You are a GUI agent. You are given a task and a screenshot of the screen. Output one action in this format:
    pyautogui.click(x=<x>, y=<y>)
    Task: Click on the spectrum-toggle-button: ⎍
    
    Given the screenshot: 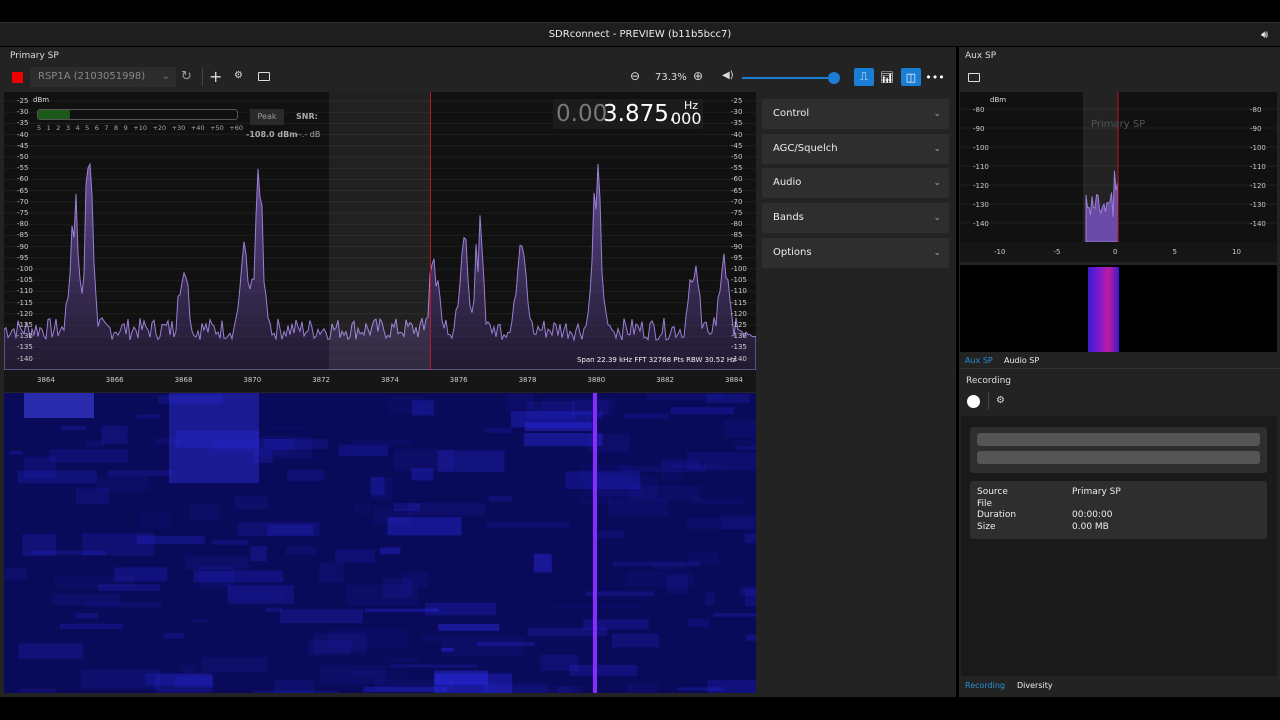 What is the action you would take?
    pyautogui.click(x=864, y=77)
    